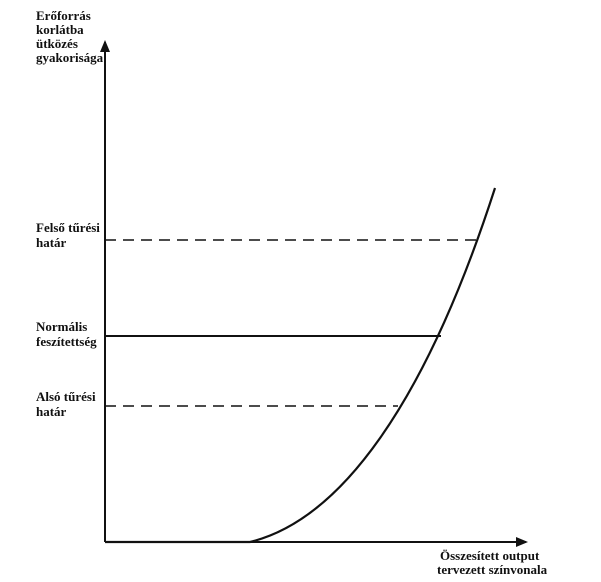  I want to click on y-axis-label: Erőforrás, so click(63, 15).